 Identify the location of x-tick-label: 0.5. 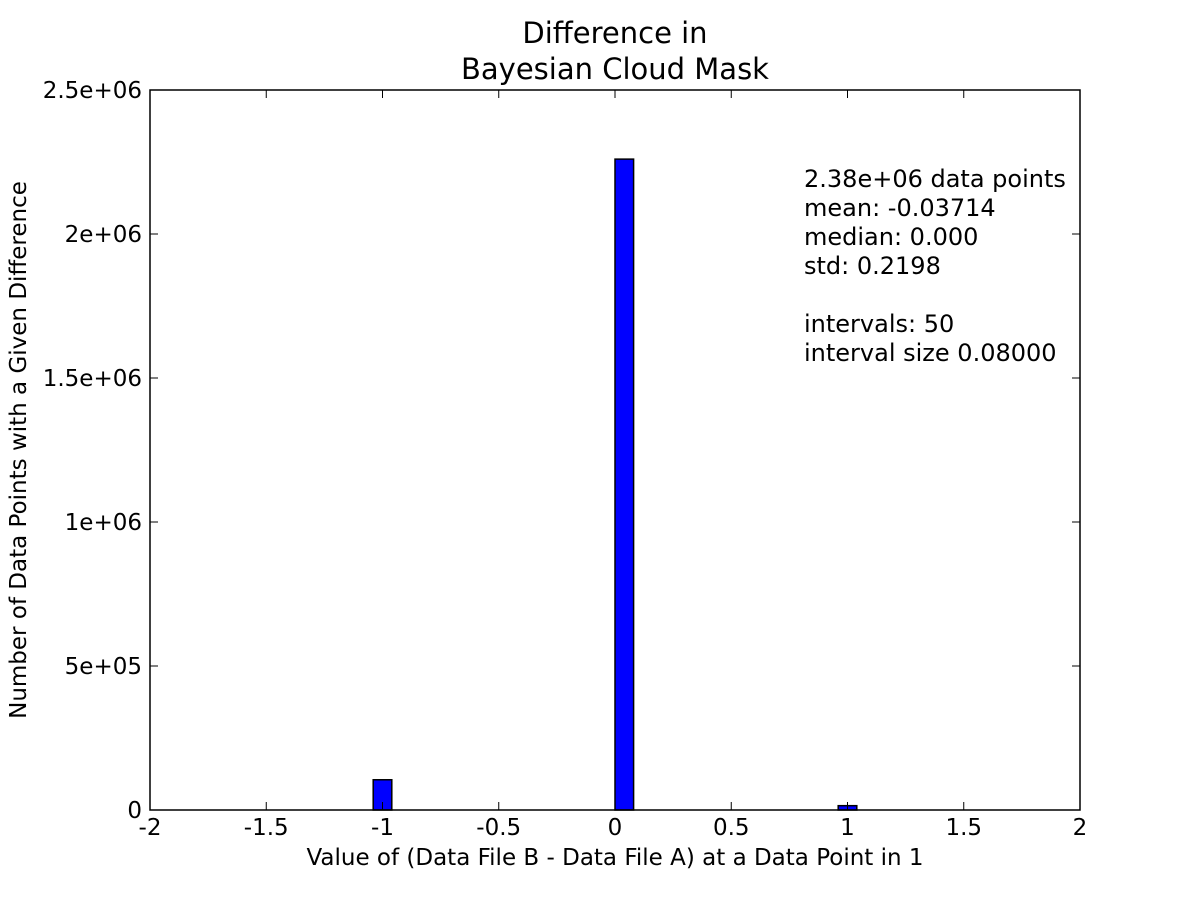
(731, 828).